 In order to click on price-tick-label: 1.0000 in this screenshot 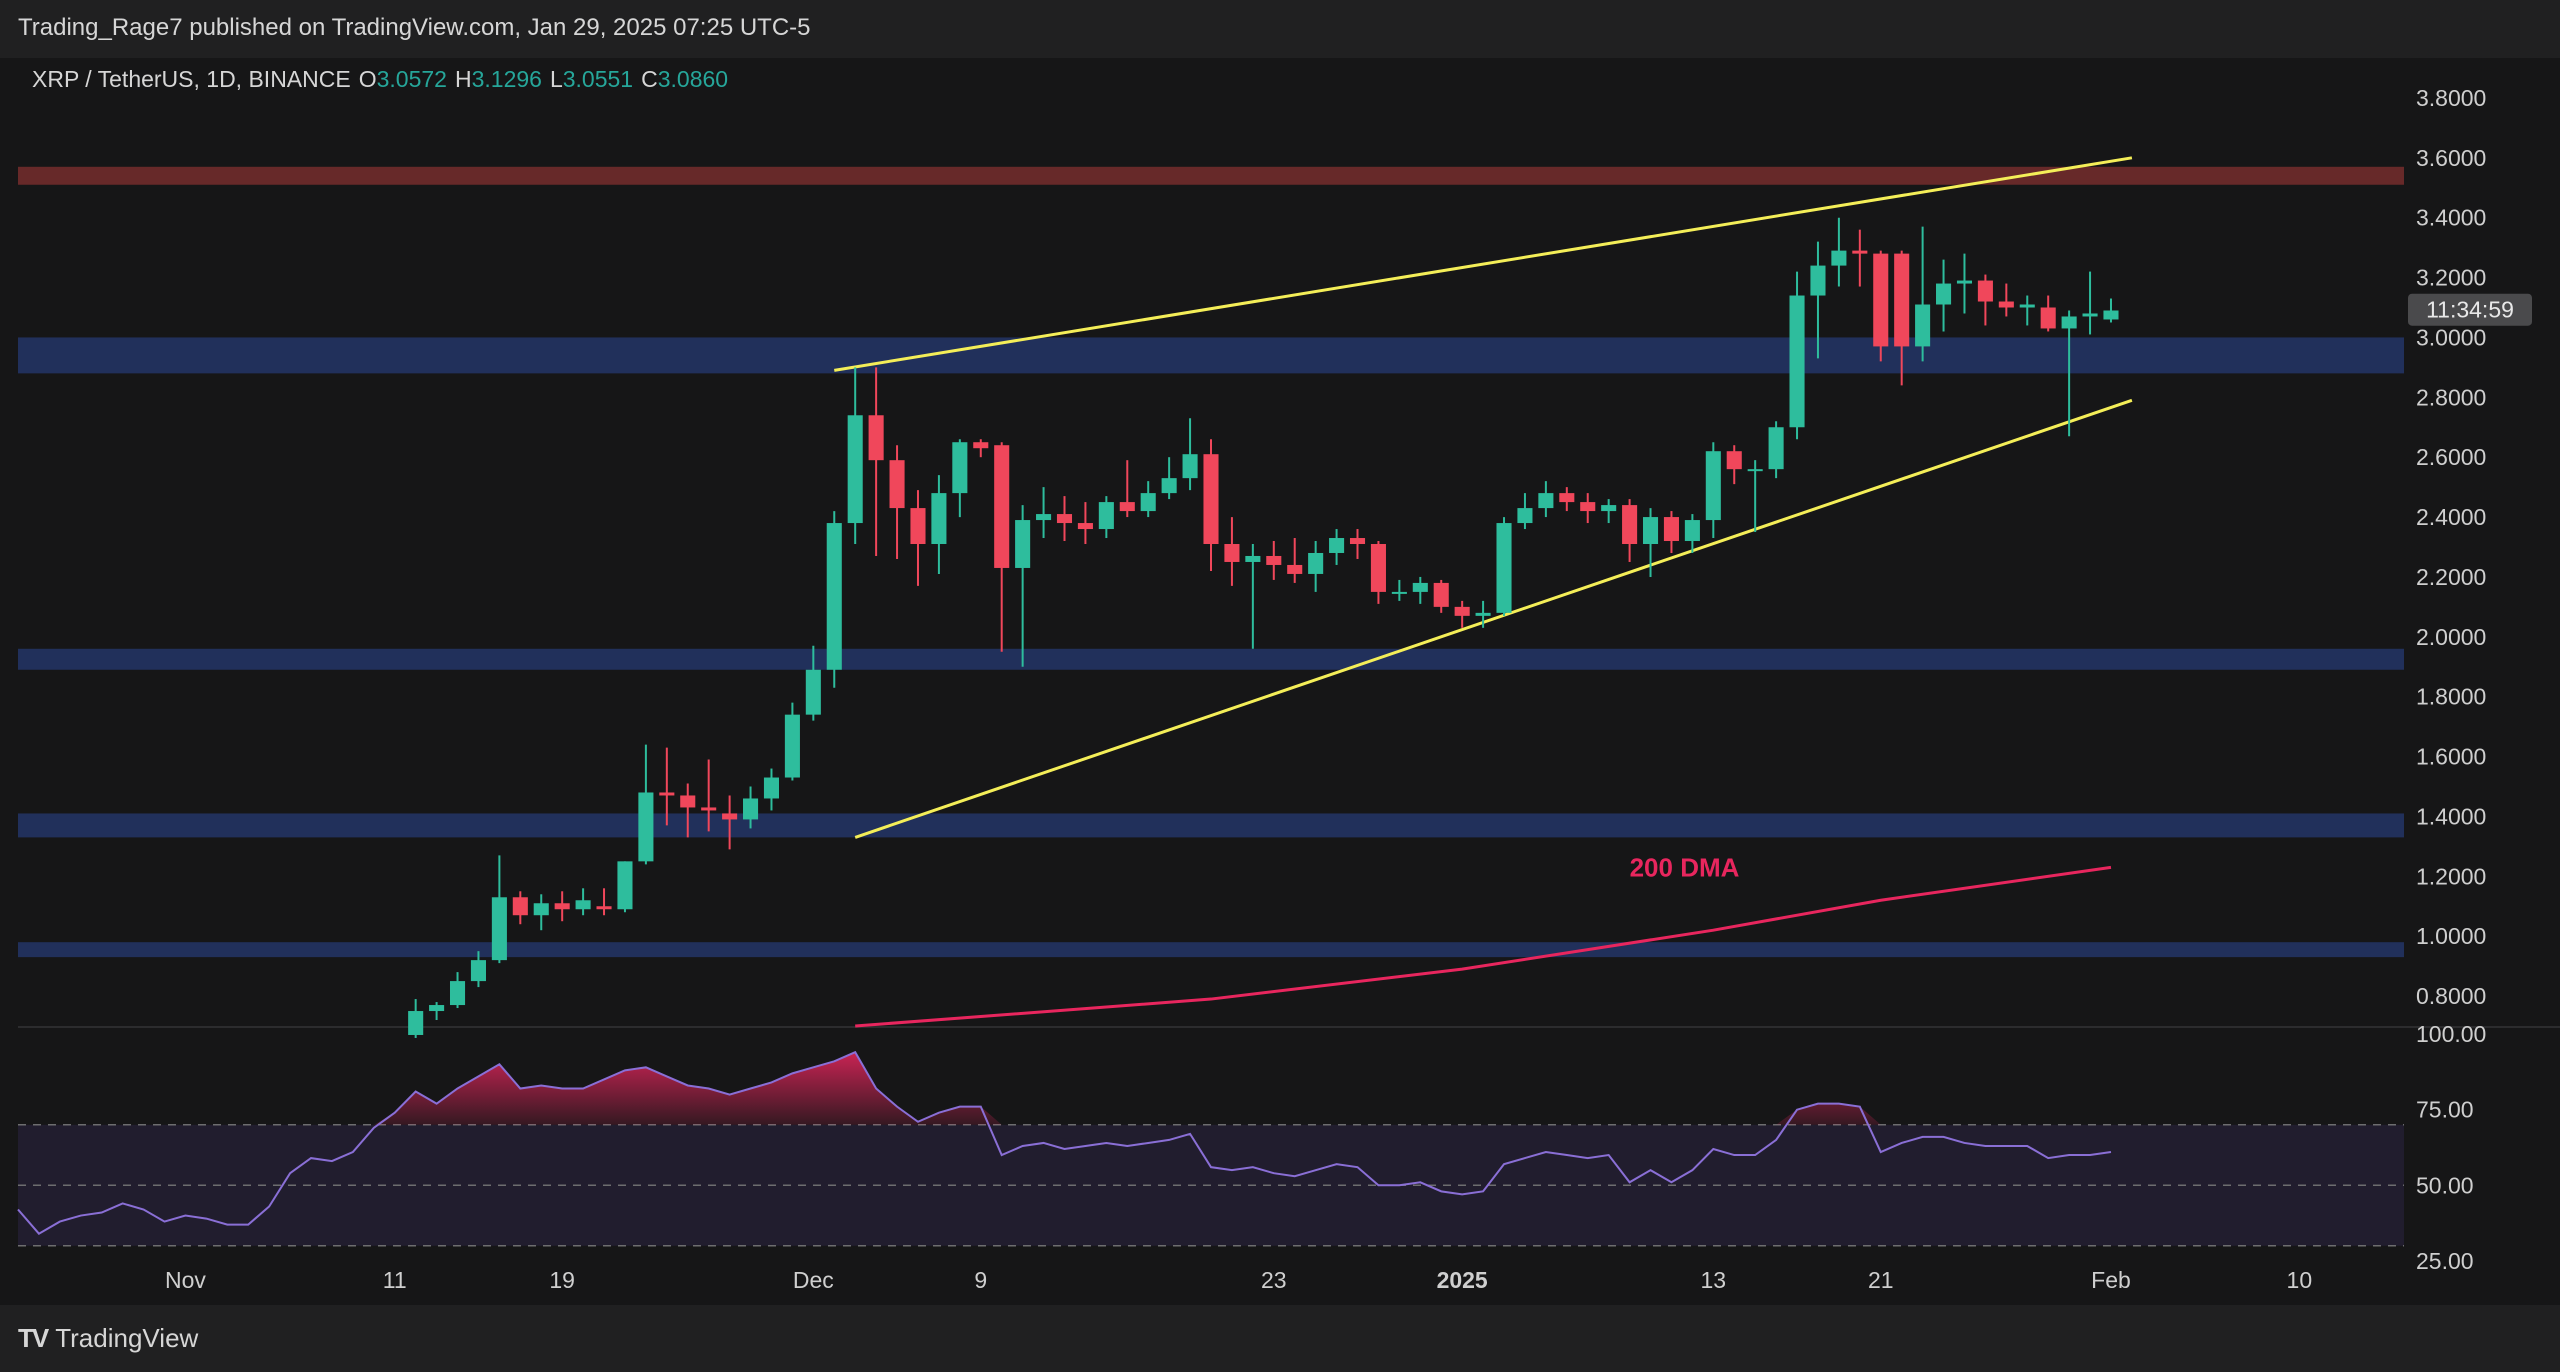, I will do `click(2451, 936)`.